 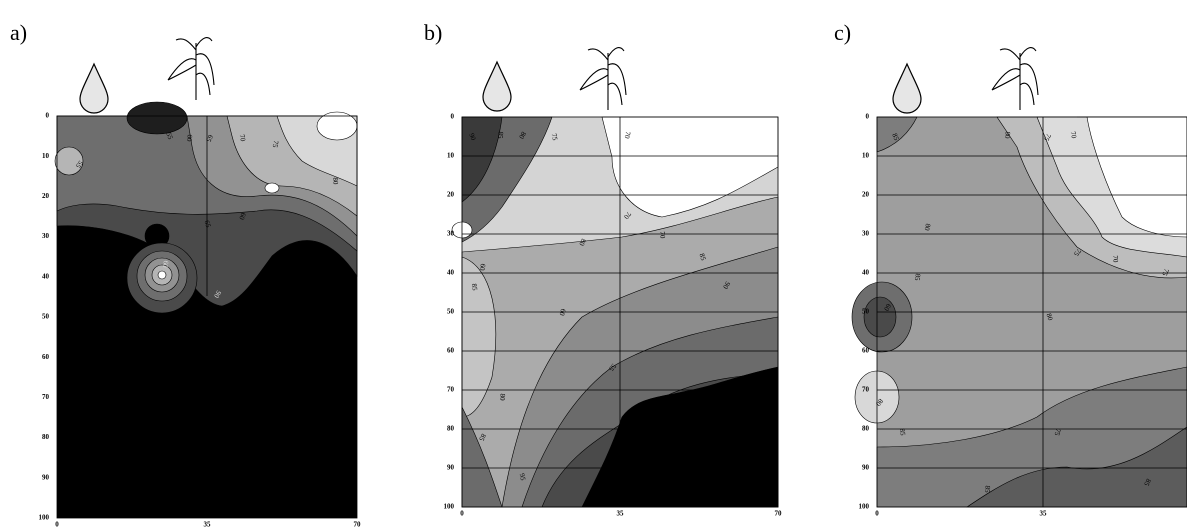 I want to click on panel-label: c), so click(x=842, y=32).